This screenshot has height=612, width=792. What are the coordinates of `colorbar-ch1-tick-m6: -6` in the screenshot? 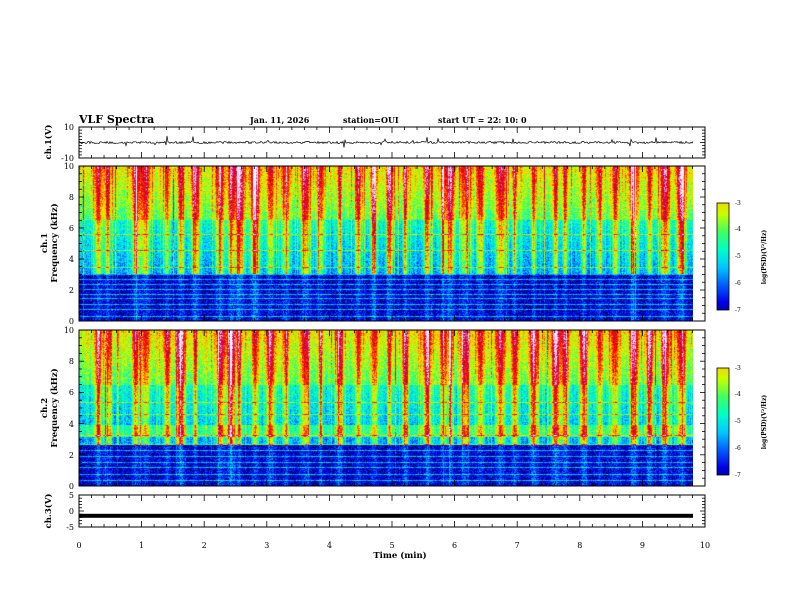 It's located at (738, 283).